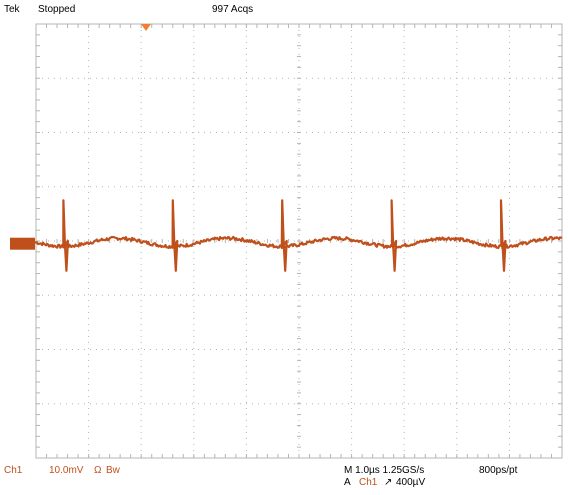 The image size is (568, 495). Describe the element at coordinates (57, 9) in the screenshot. I see `run-state-label: Stopped` at that location.